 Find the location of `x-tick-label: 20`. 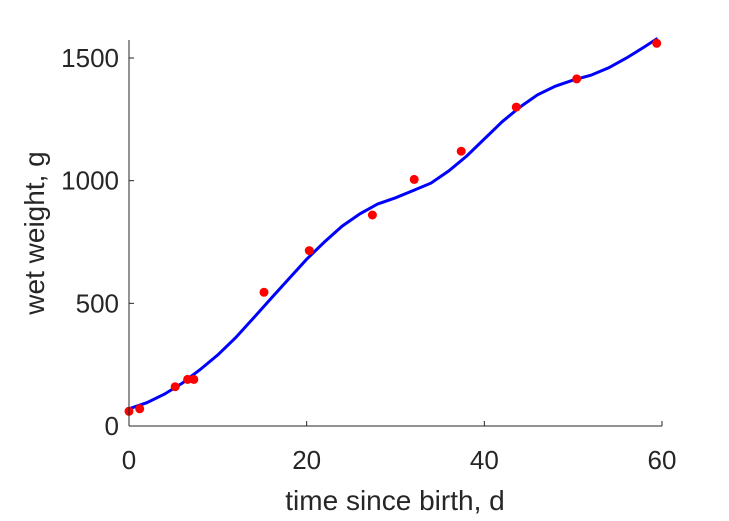

x-tick-label: 20 is located at coordinates (306, 460).